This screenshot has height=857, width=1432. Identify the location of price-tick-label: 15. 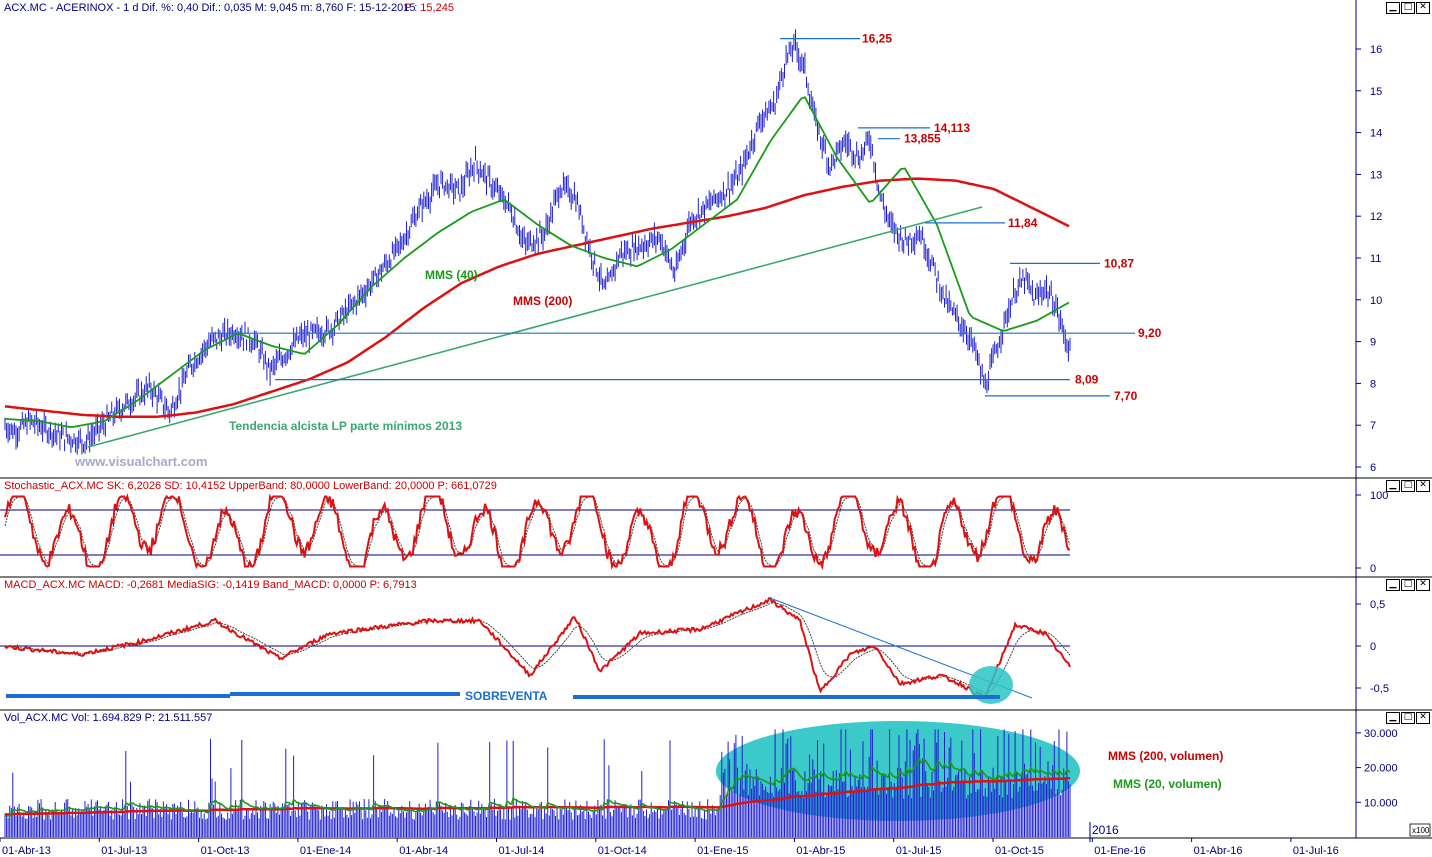
(1376, 92).